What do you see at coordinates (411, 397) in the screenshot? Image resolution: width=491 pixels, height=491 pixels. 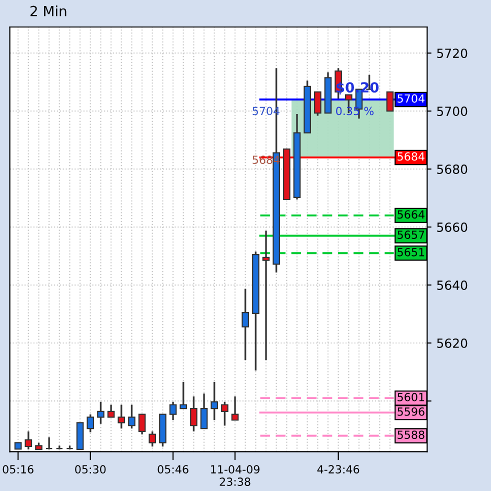 I see `ref-line-label: 5601` at bounding box center [411, 397].